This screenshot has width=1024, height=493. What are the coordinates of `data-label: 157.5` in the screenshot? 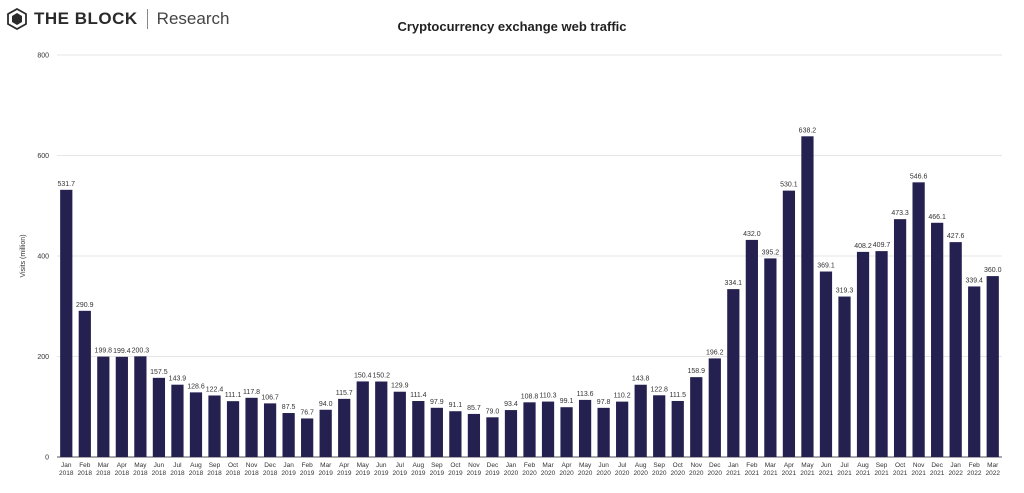 It's located at (159, 372).